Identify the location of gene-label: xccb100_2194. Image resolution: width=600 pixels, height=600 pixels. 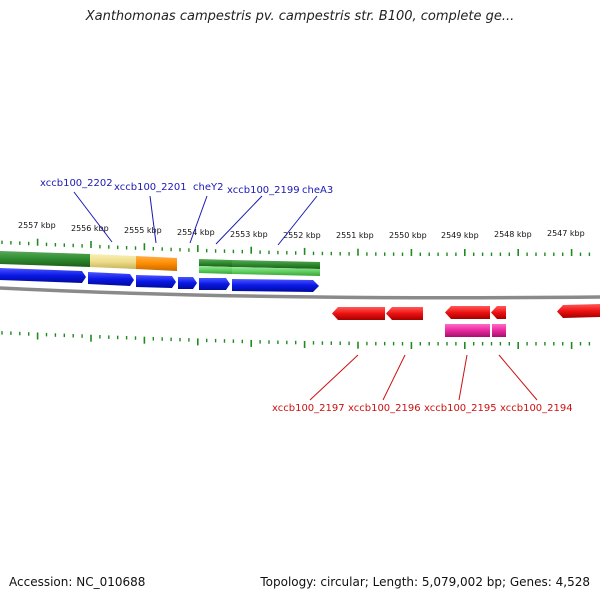
(536, 408).